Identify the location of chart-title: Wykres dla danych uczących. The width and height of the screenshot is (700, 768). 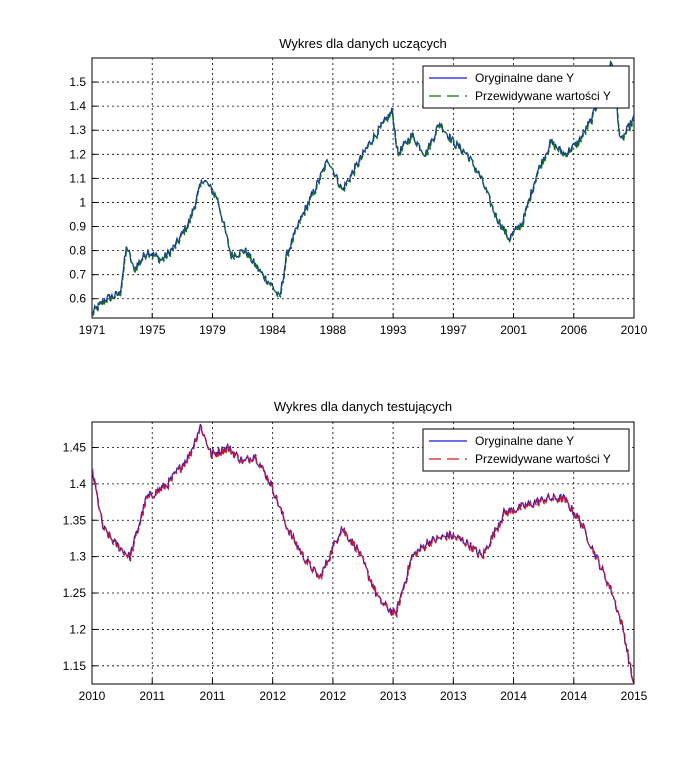
(363, 43).